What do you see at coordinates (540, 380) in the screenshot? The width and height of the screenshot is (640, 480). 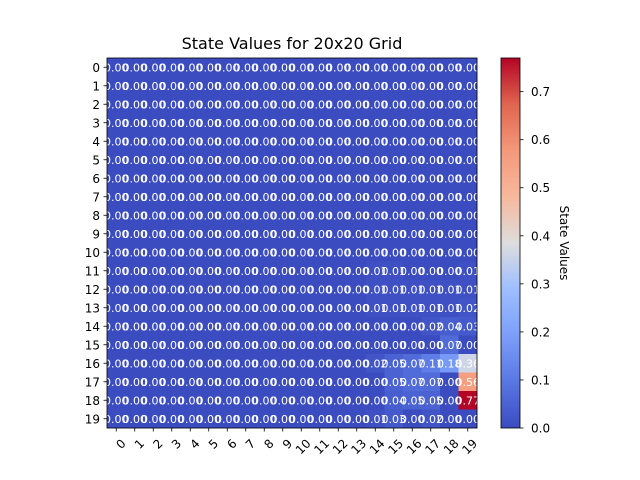 I see `colorbar-tick-label: 0.1` at bounding box center [540, 380].